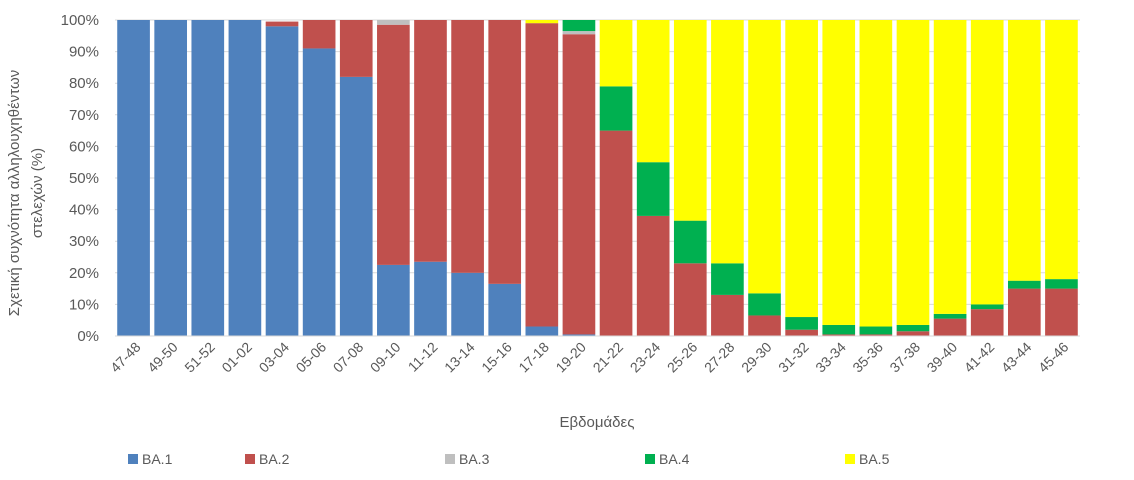 The width and height of the screenshot is (1134, 480). What do you see at coordinates (274, 357) in the screenshot?
I see `x-tick-label: 03-04` at bounding box center [274, 357].